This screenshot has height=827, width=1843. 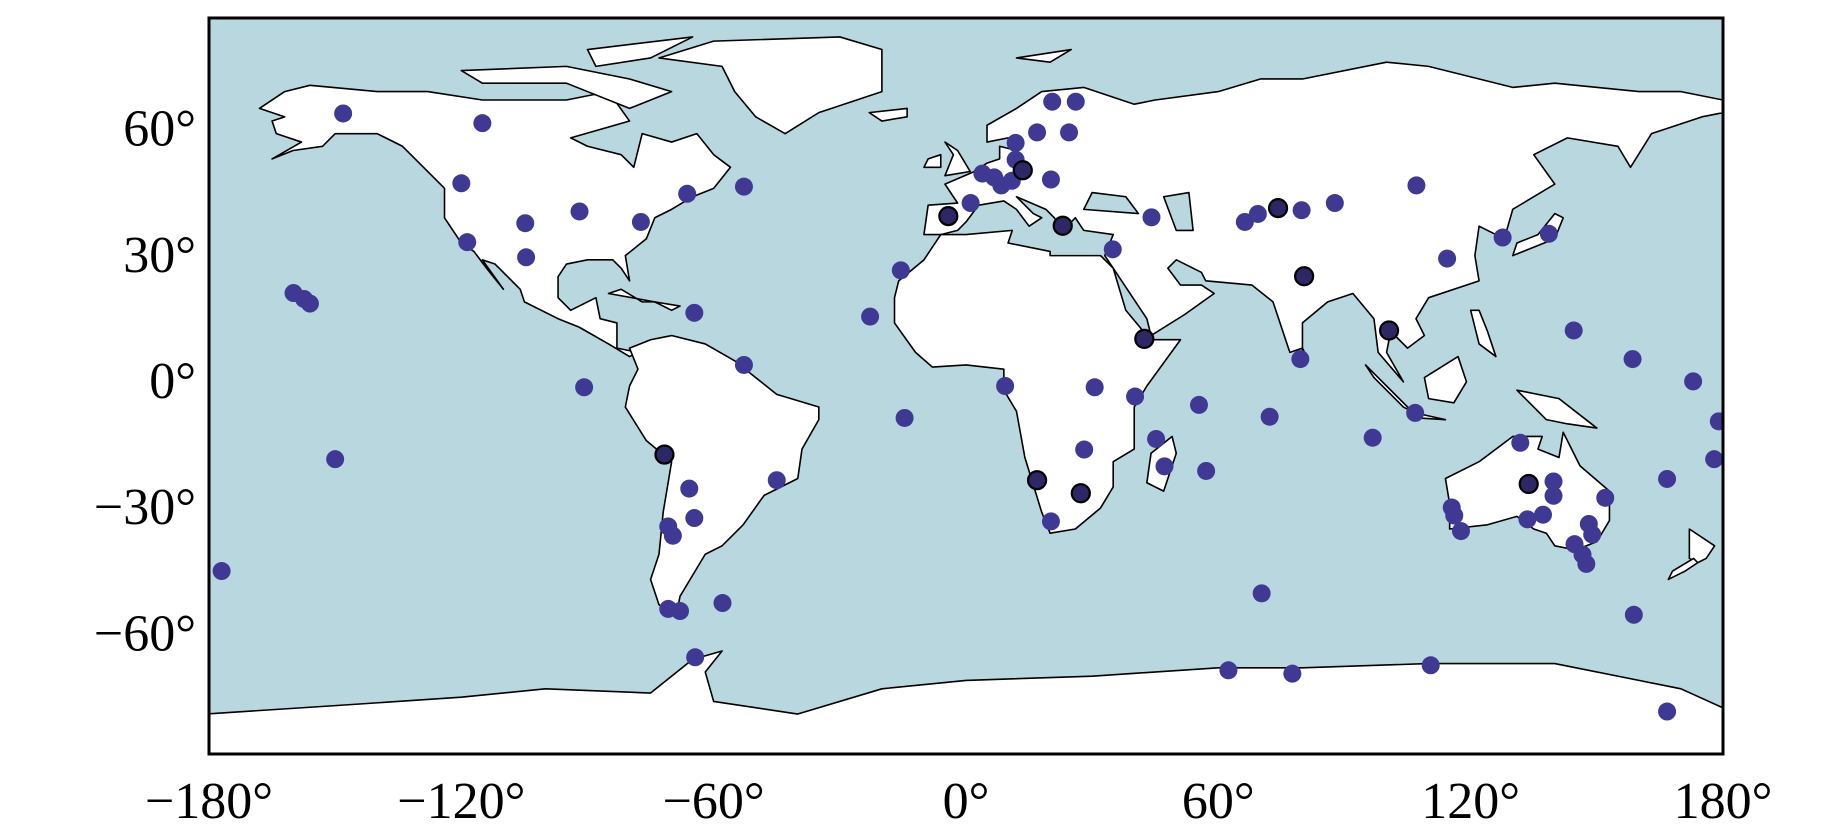 What do you see at coordinates (1218, 800) in the screenshot?
I see `x-tick-label: 60°` at bounding box center [1218, 800].